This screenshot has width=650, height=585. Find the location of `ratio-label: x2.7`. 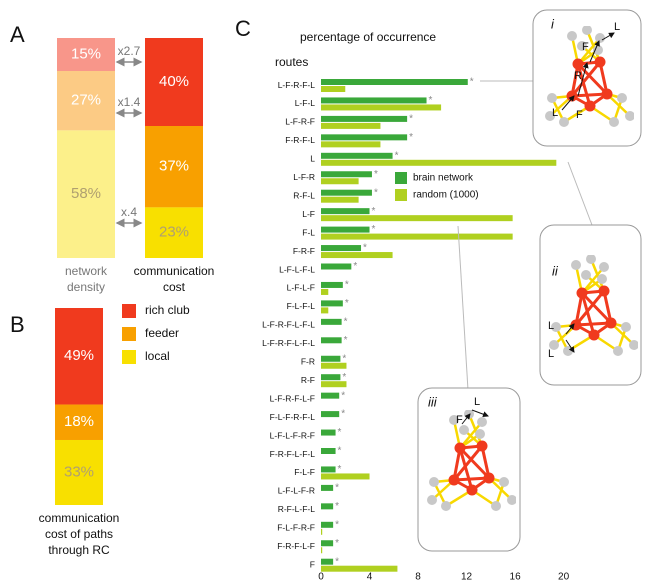

ratio-label: x2.7 is located at coordinates (129, 51).